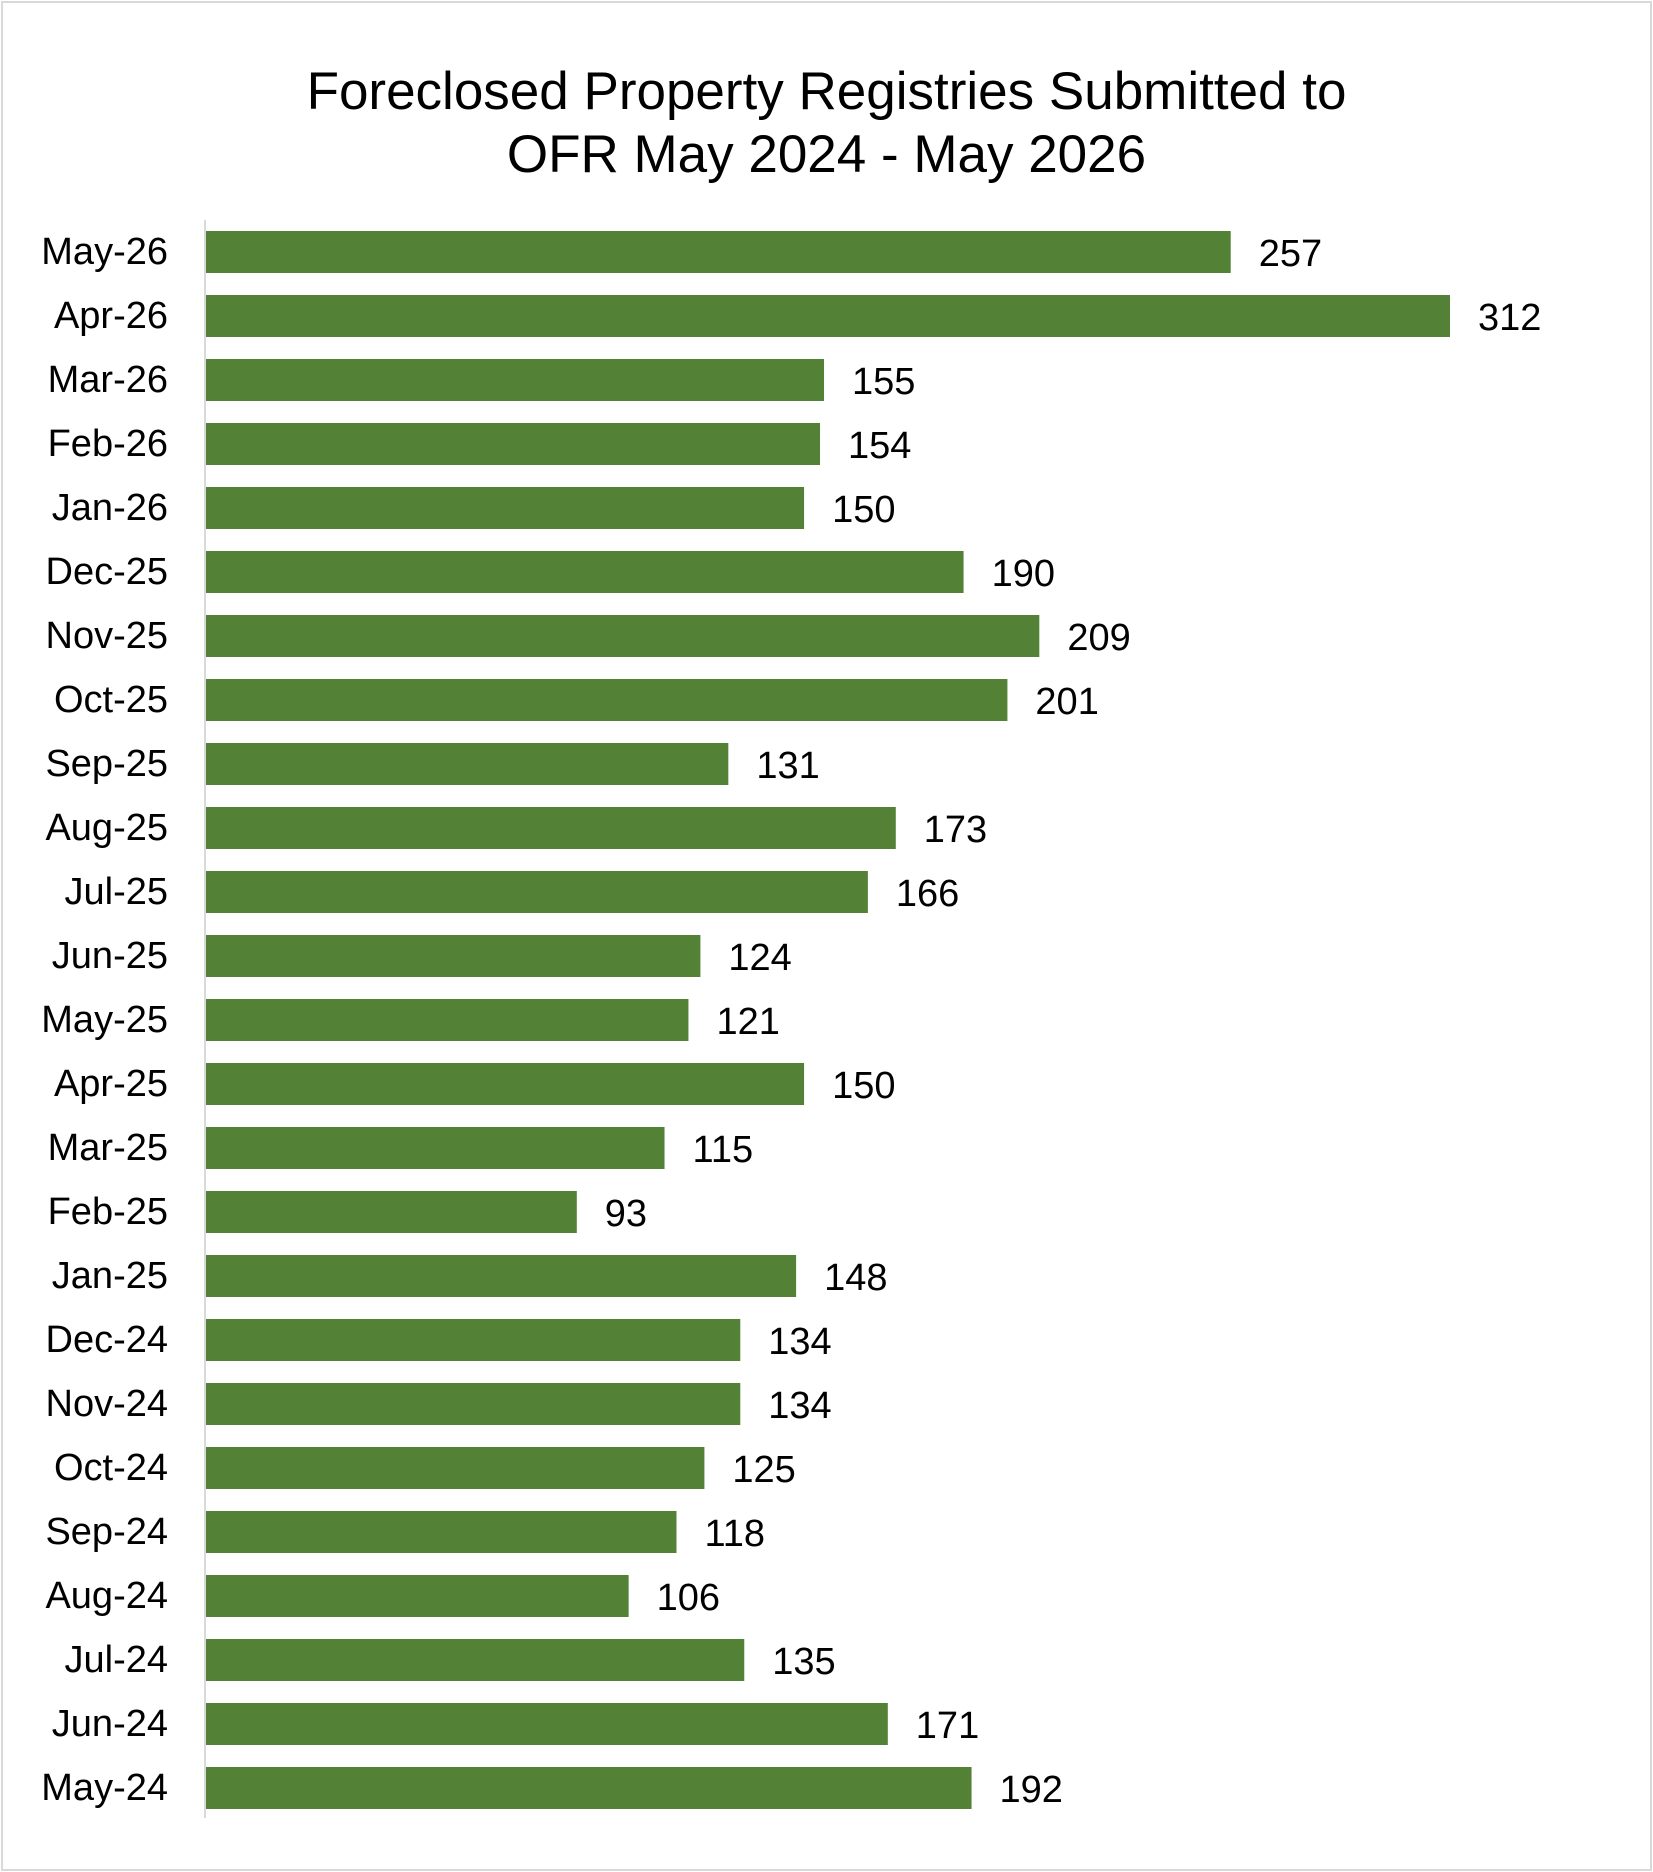 The width and height of the screenshot is (1653, 1872). Describe the element at coordinates (723, 1150) in the screenshot. I see `data-label-mar-25: 115` at that location.